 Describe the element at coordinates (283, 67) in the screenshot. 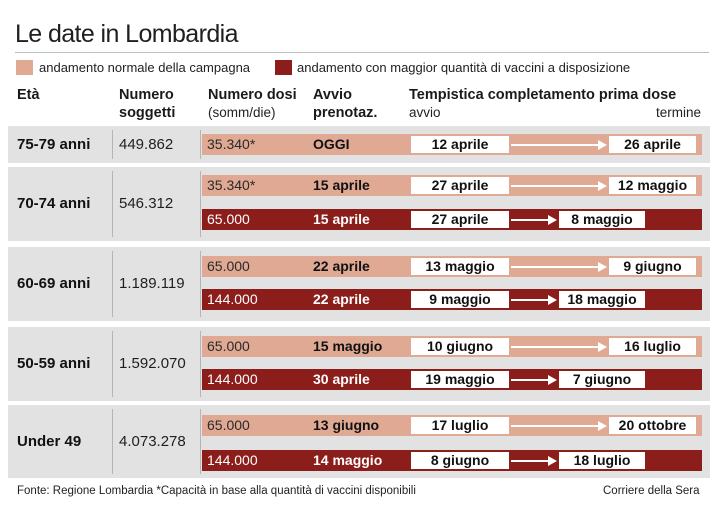

I see `legend-swatch-more` at that location.